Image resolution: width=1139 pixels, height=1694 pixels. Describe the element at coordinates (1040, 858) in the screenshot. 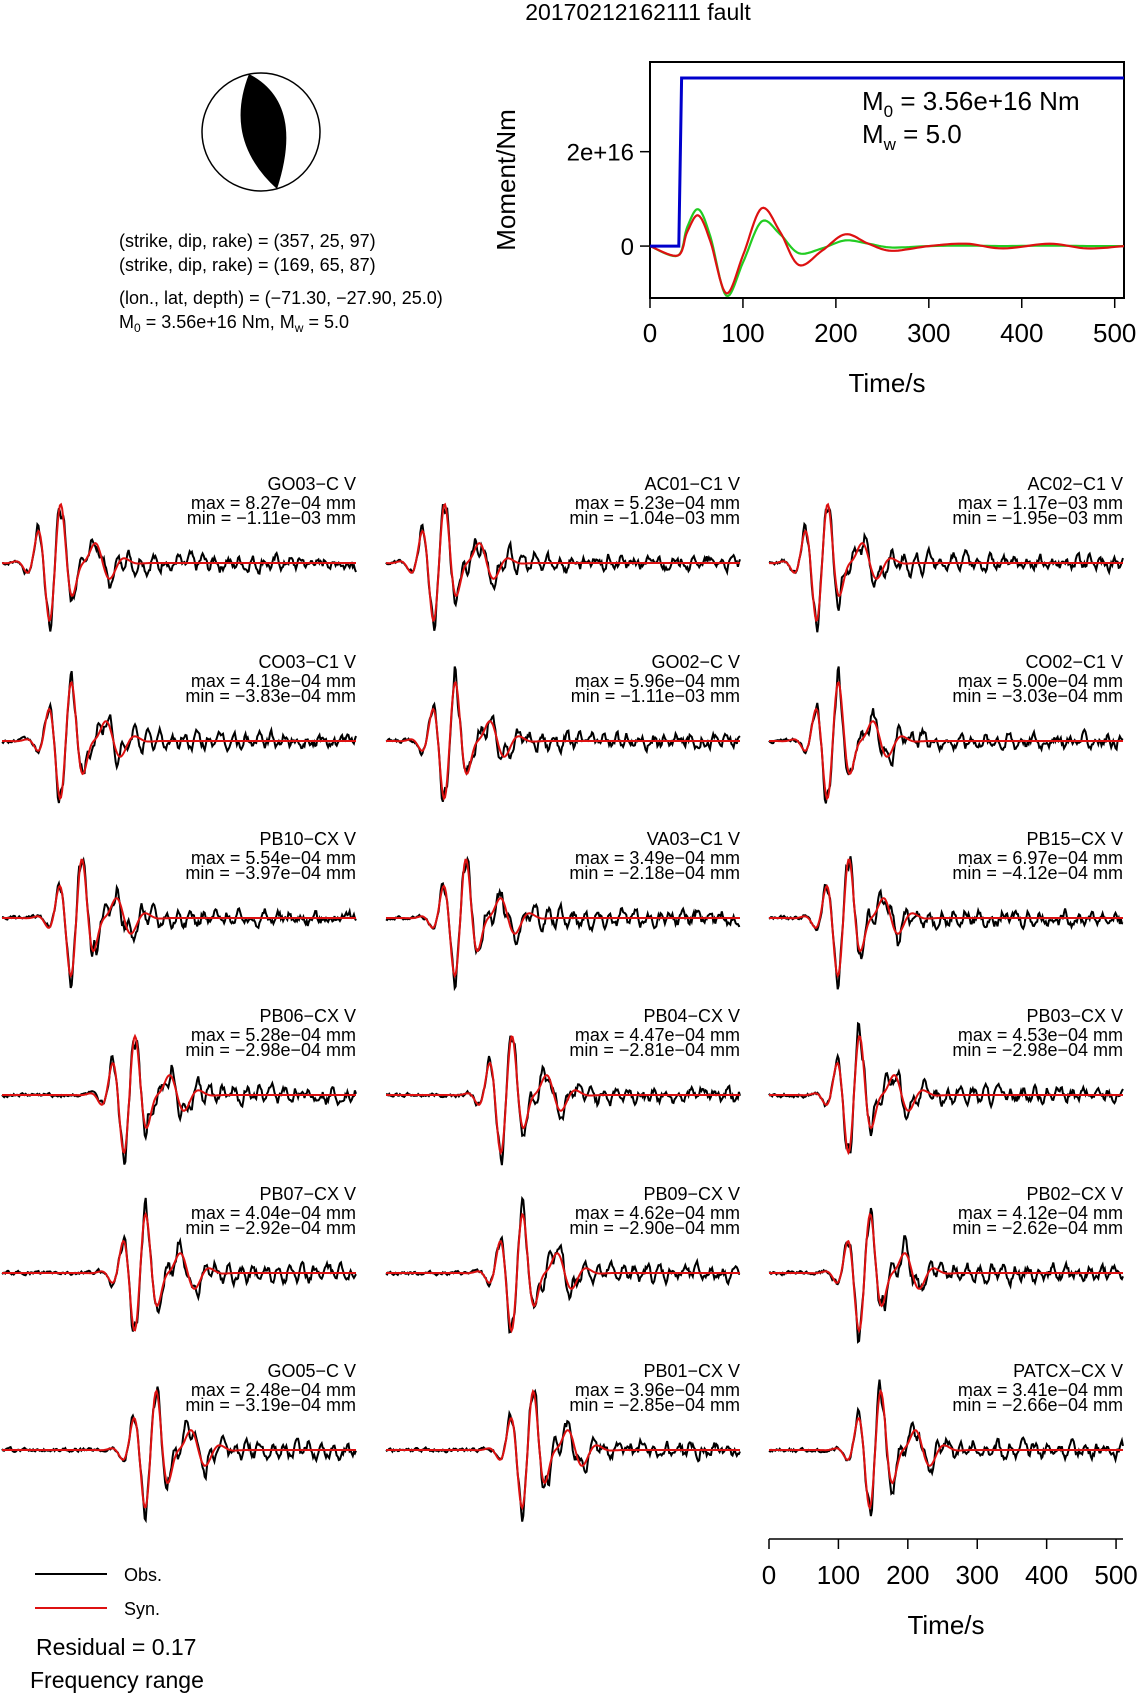

I see `station-max: max = 6.97e−04 mm` at that location.